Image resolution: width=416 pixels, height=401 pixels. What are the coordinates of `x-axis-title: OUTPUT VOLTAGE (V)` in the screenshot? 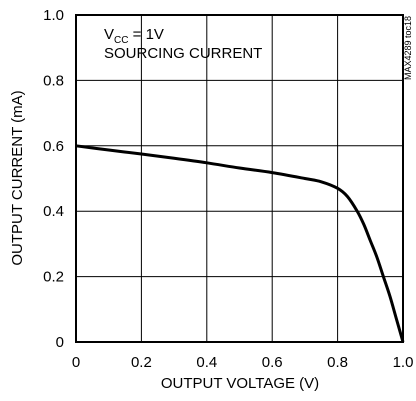 It's located at (240, 383).